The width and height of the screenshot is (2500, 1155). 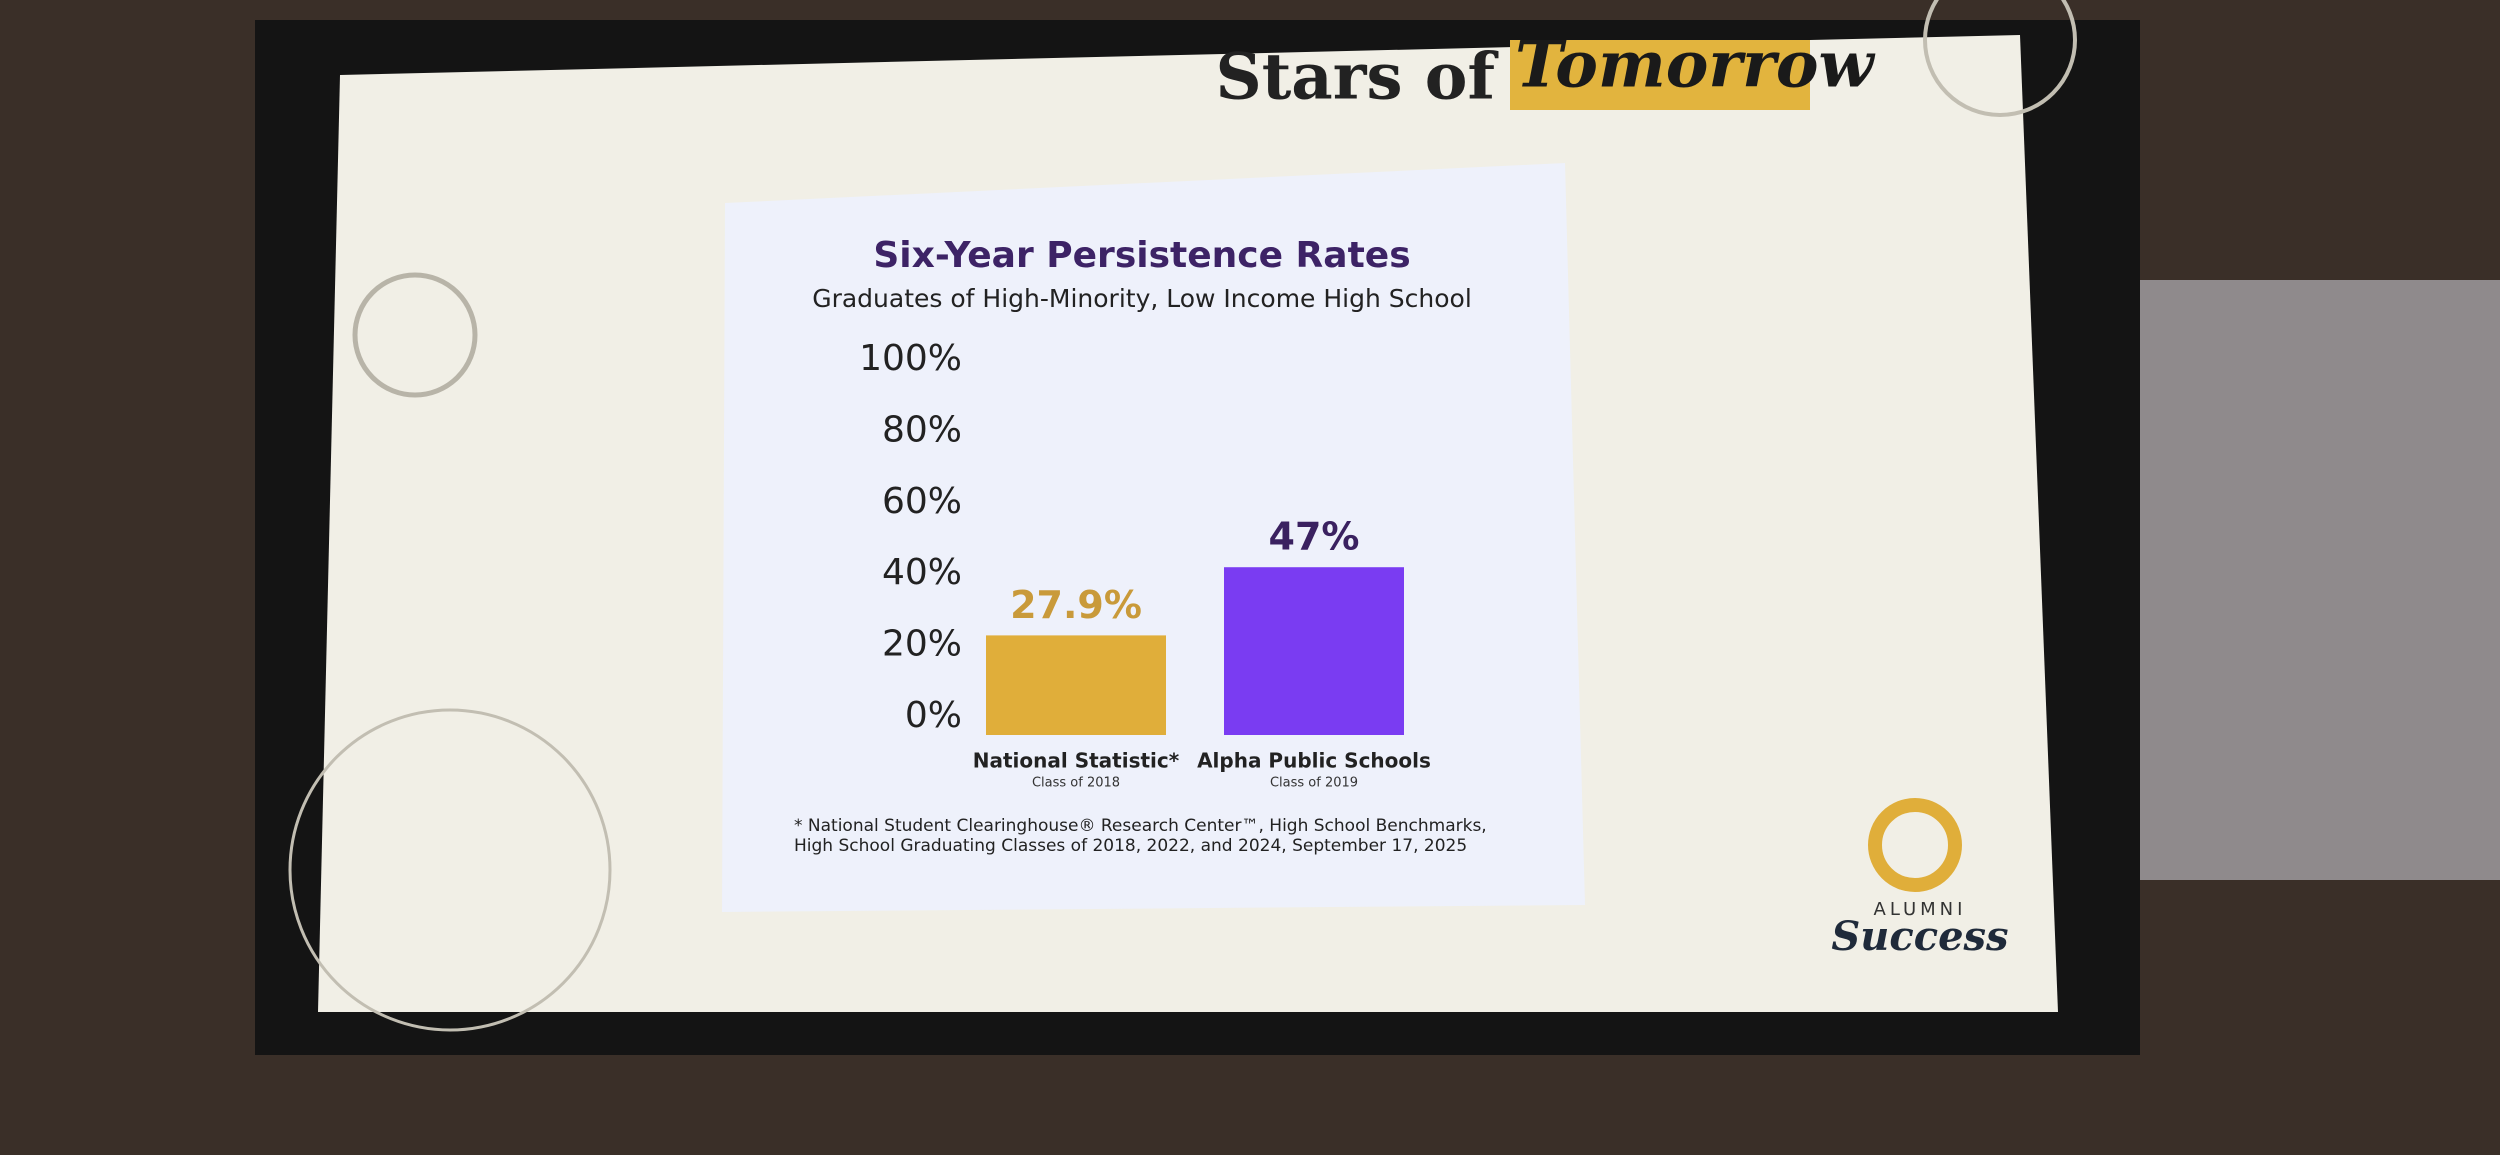 What do you see at coordinates (910, 358) in the screenshot?
I see `y-tick-label: 100%` at bounding box center [910, 358].